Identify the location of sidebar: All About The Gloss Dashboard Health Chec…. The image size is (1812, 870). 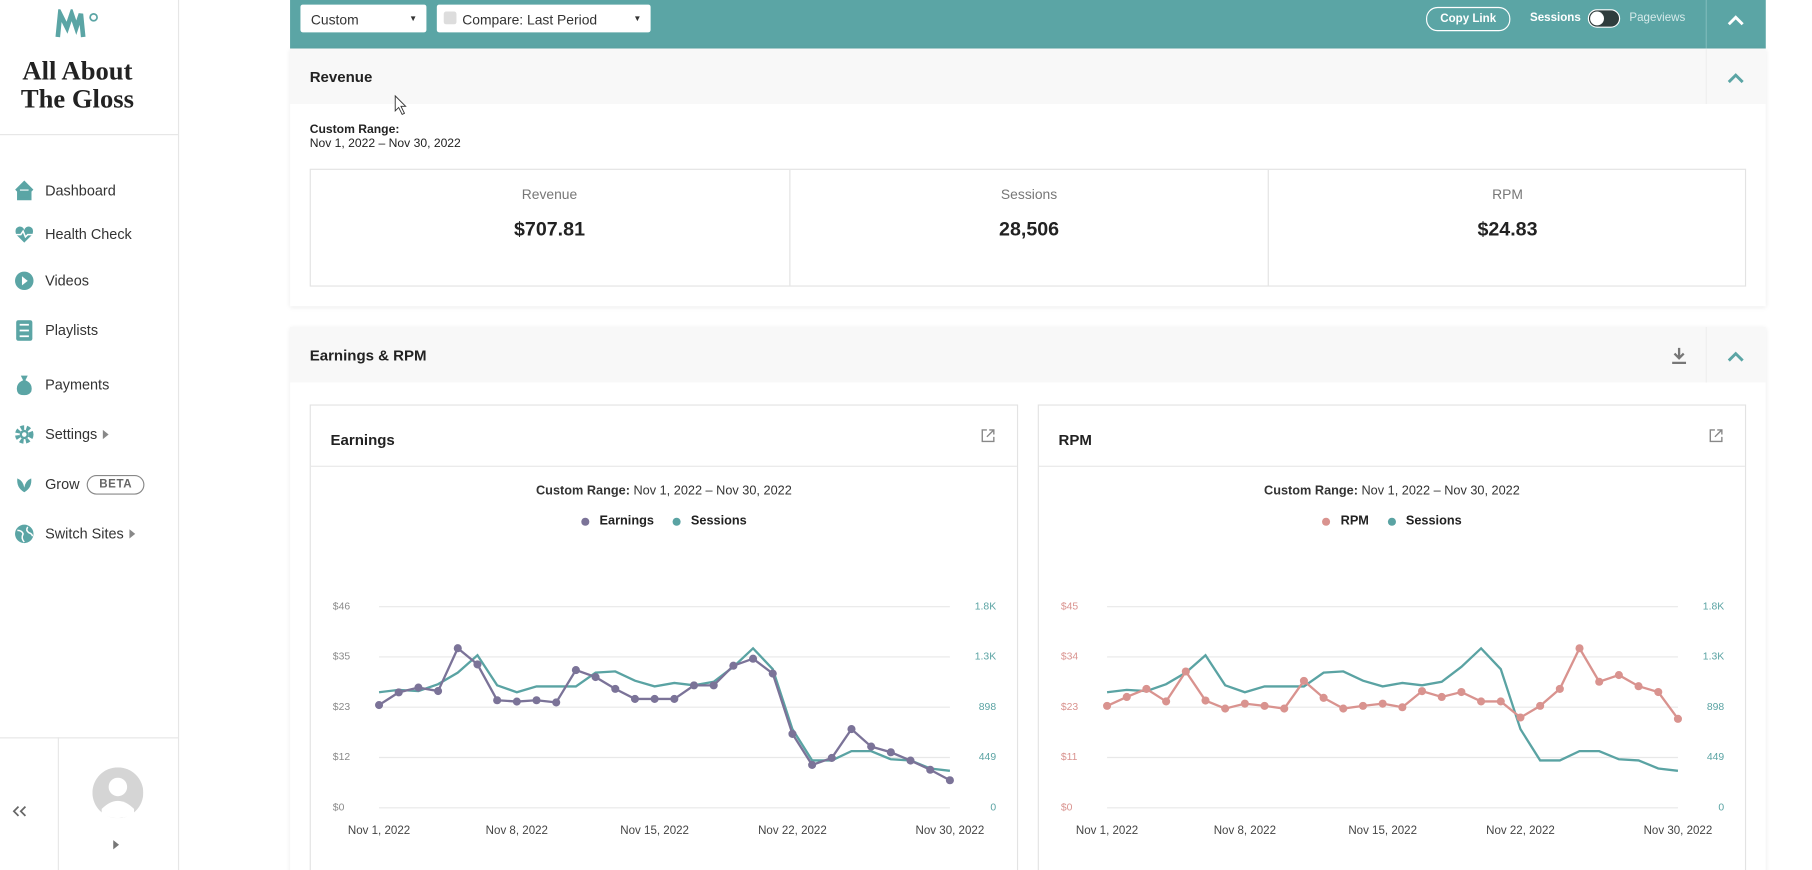
(90, 435).